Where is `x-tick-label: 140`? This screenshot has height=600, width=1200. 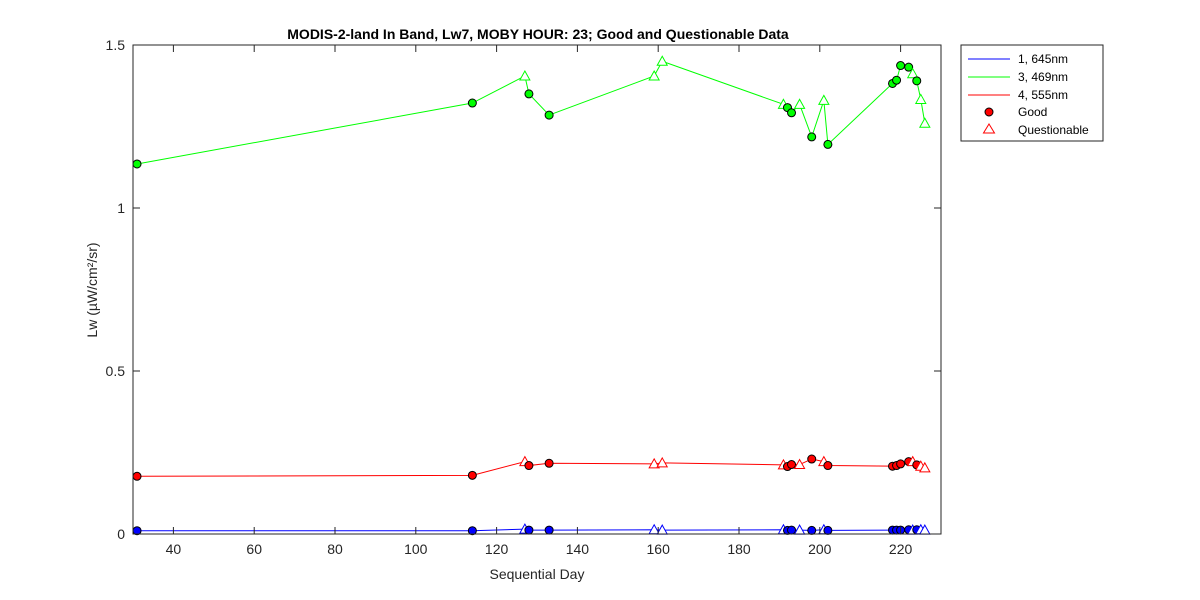
x-tick-label: 140 is located at coordinates (578, 549).